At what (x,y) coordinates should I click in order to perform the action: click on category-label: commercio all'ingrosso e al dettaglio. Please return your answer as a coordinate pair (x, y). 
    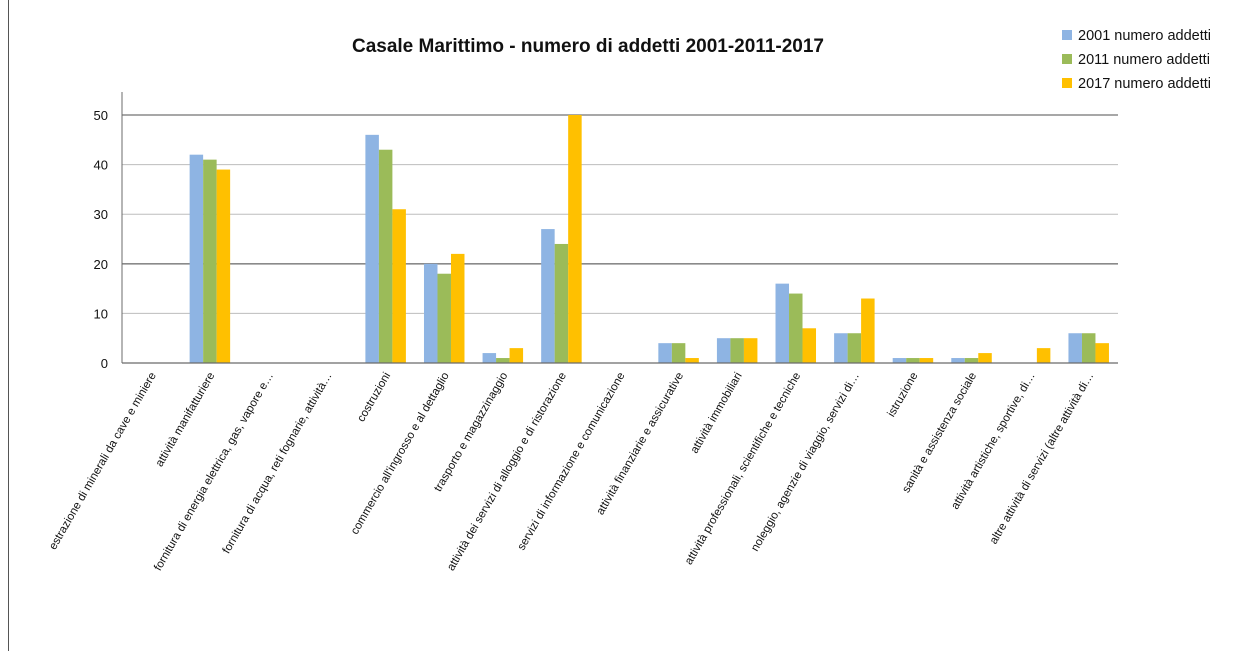
    Looking at the image, I should click on (400, 454).